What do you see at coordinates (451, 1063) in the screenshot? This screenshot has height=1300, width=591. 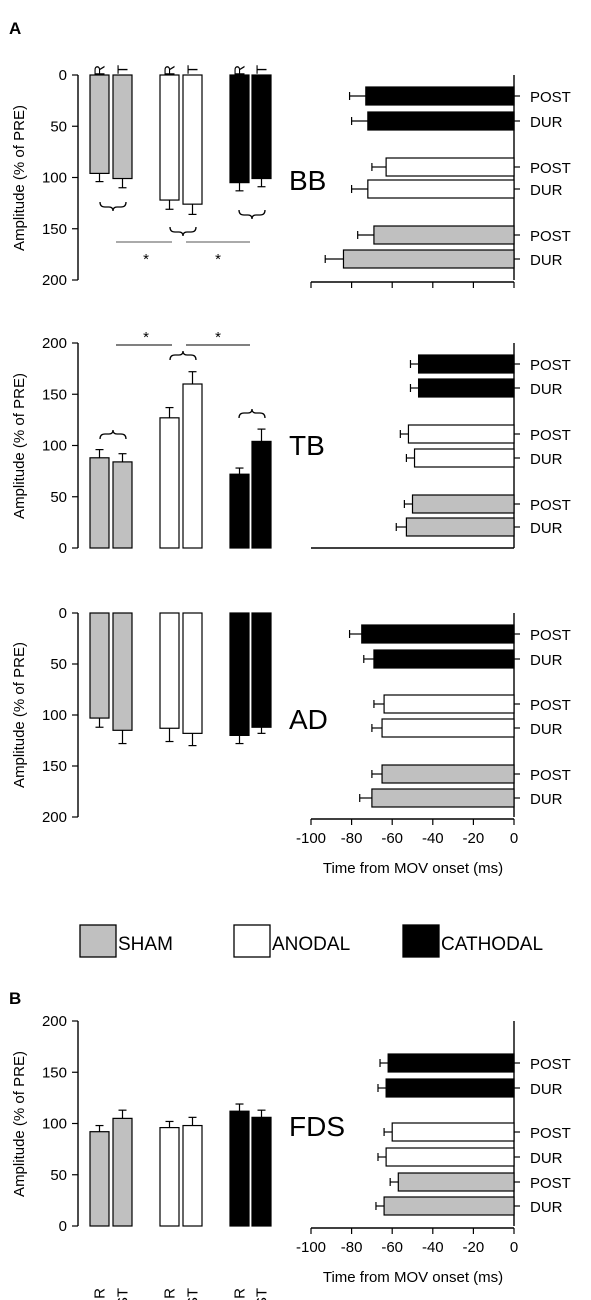 I see `panel-fds-onset-cathodal-post` at bounding box center [451, 1063].